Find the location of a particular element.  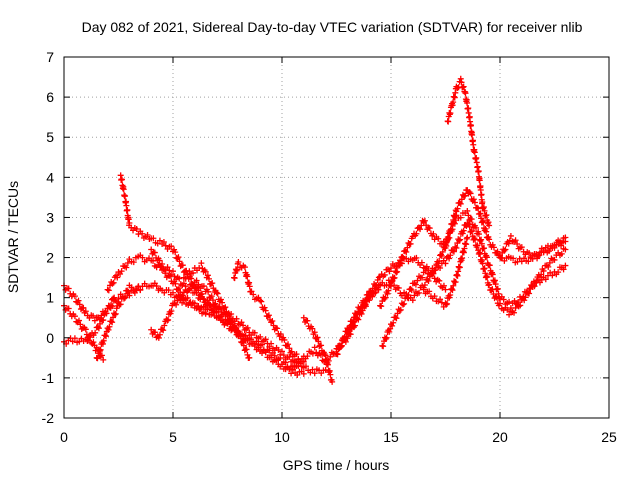

x-tick-label: 5 is located at coordinates (173, 437).